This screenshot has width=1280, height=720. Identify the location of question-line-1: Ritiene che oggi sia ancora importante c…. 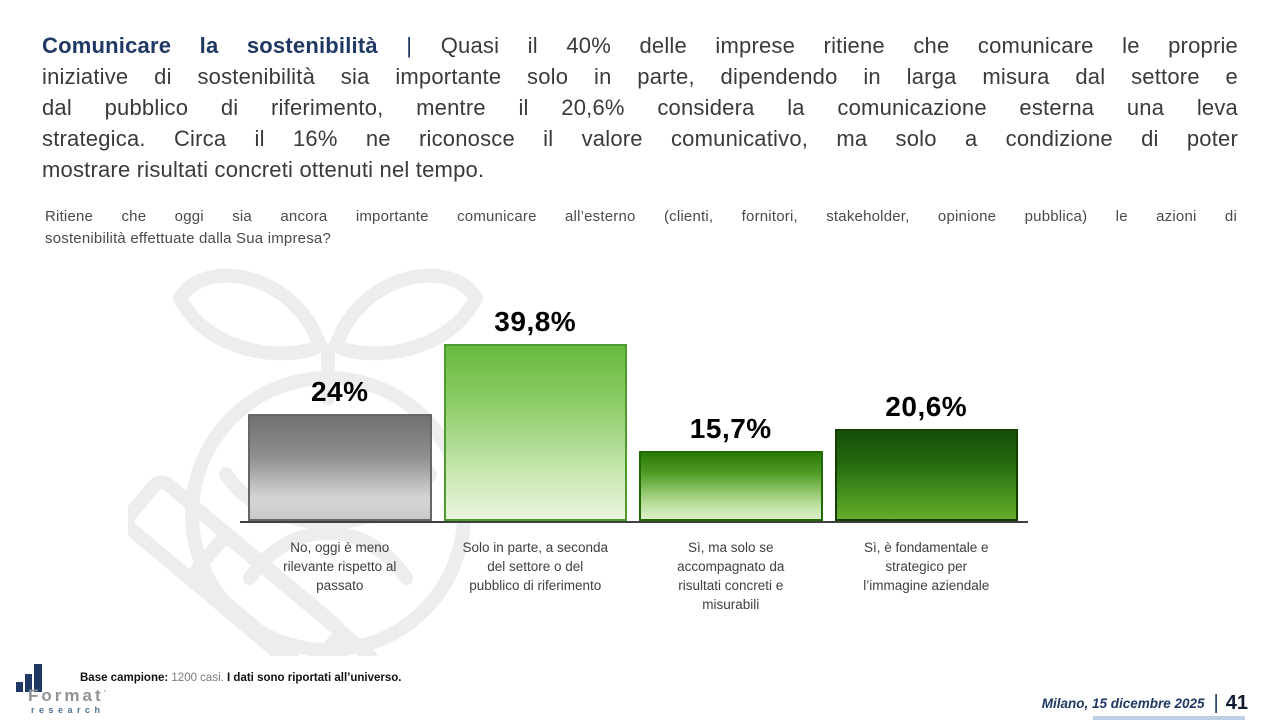
(641, 216).